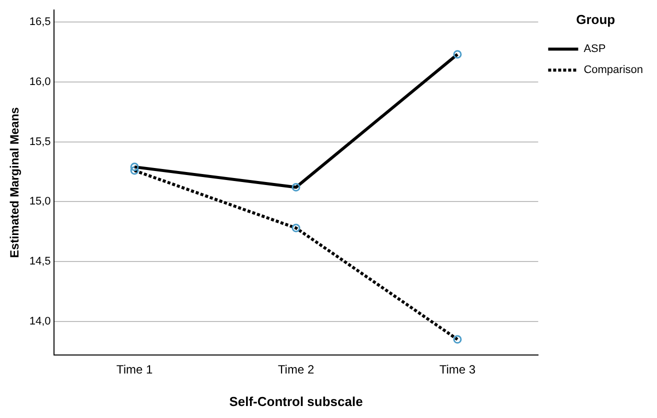 Image resolution: width=657 pixels, height=418 pixels. Describe the element at coordinates (134, 369) in the screenshot. I see `x-tick-label: Time 1` at that location.